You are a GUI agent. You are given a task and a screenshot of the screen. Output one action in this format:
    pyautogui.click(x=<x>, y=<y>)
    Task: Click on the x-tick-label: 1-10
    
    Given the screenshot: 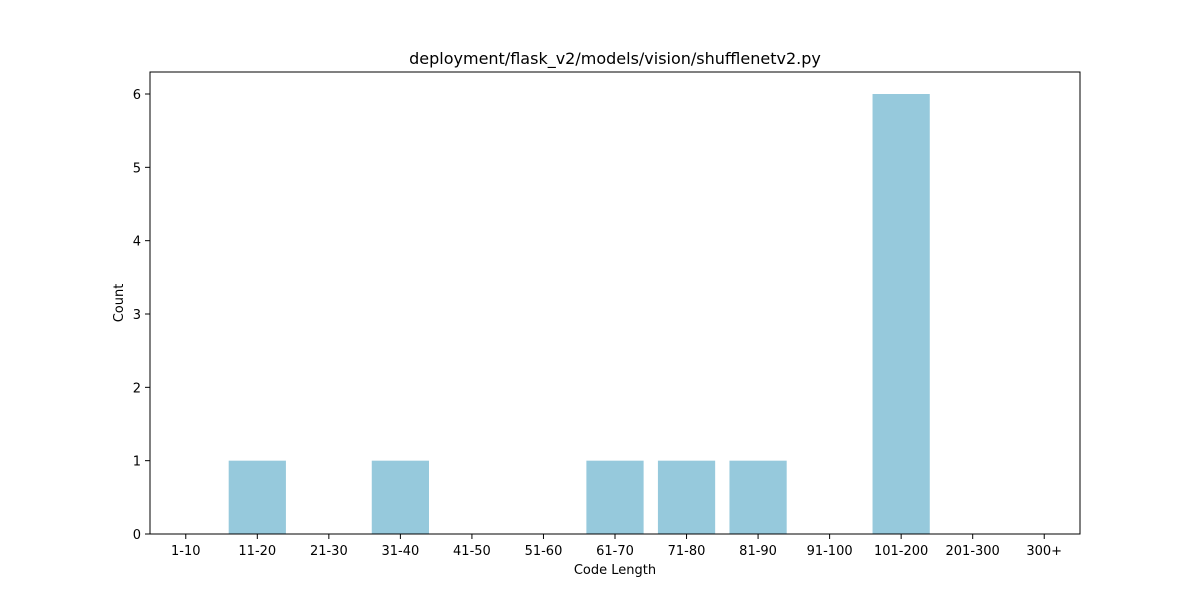 What is the action you would take?
    pyautogui.click(x=186, y=551)
    